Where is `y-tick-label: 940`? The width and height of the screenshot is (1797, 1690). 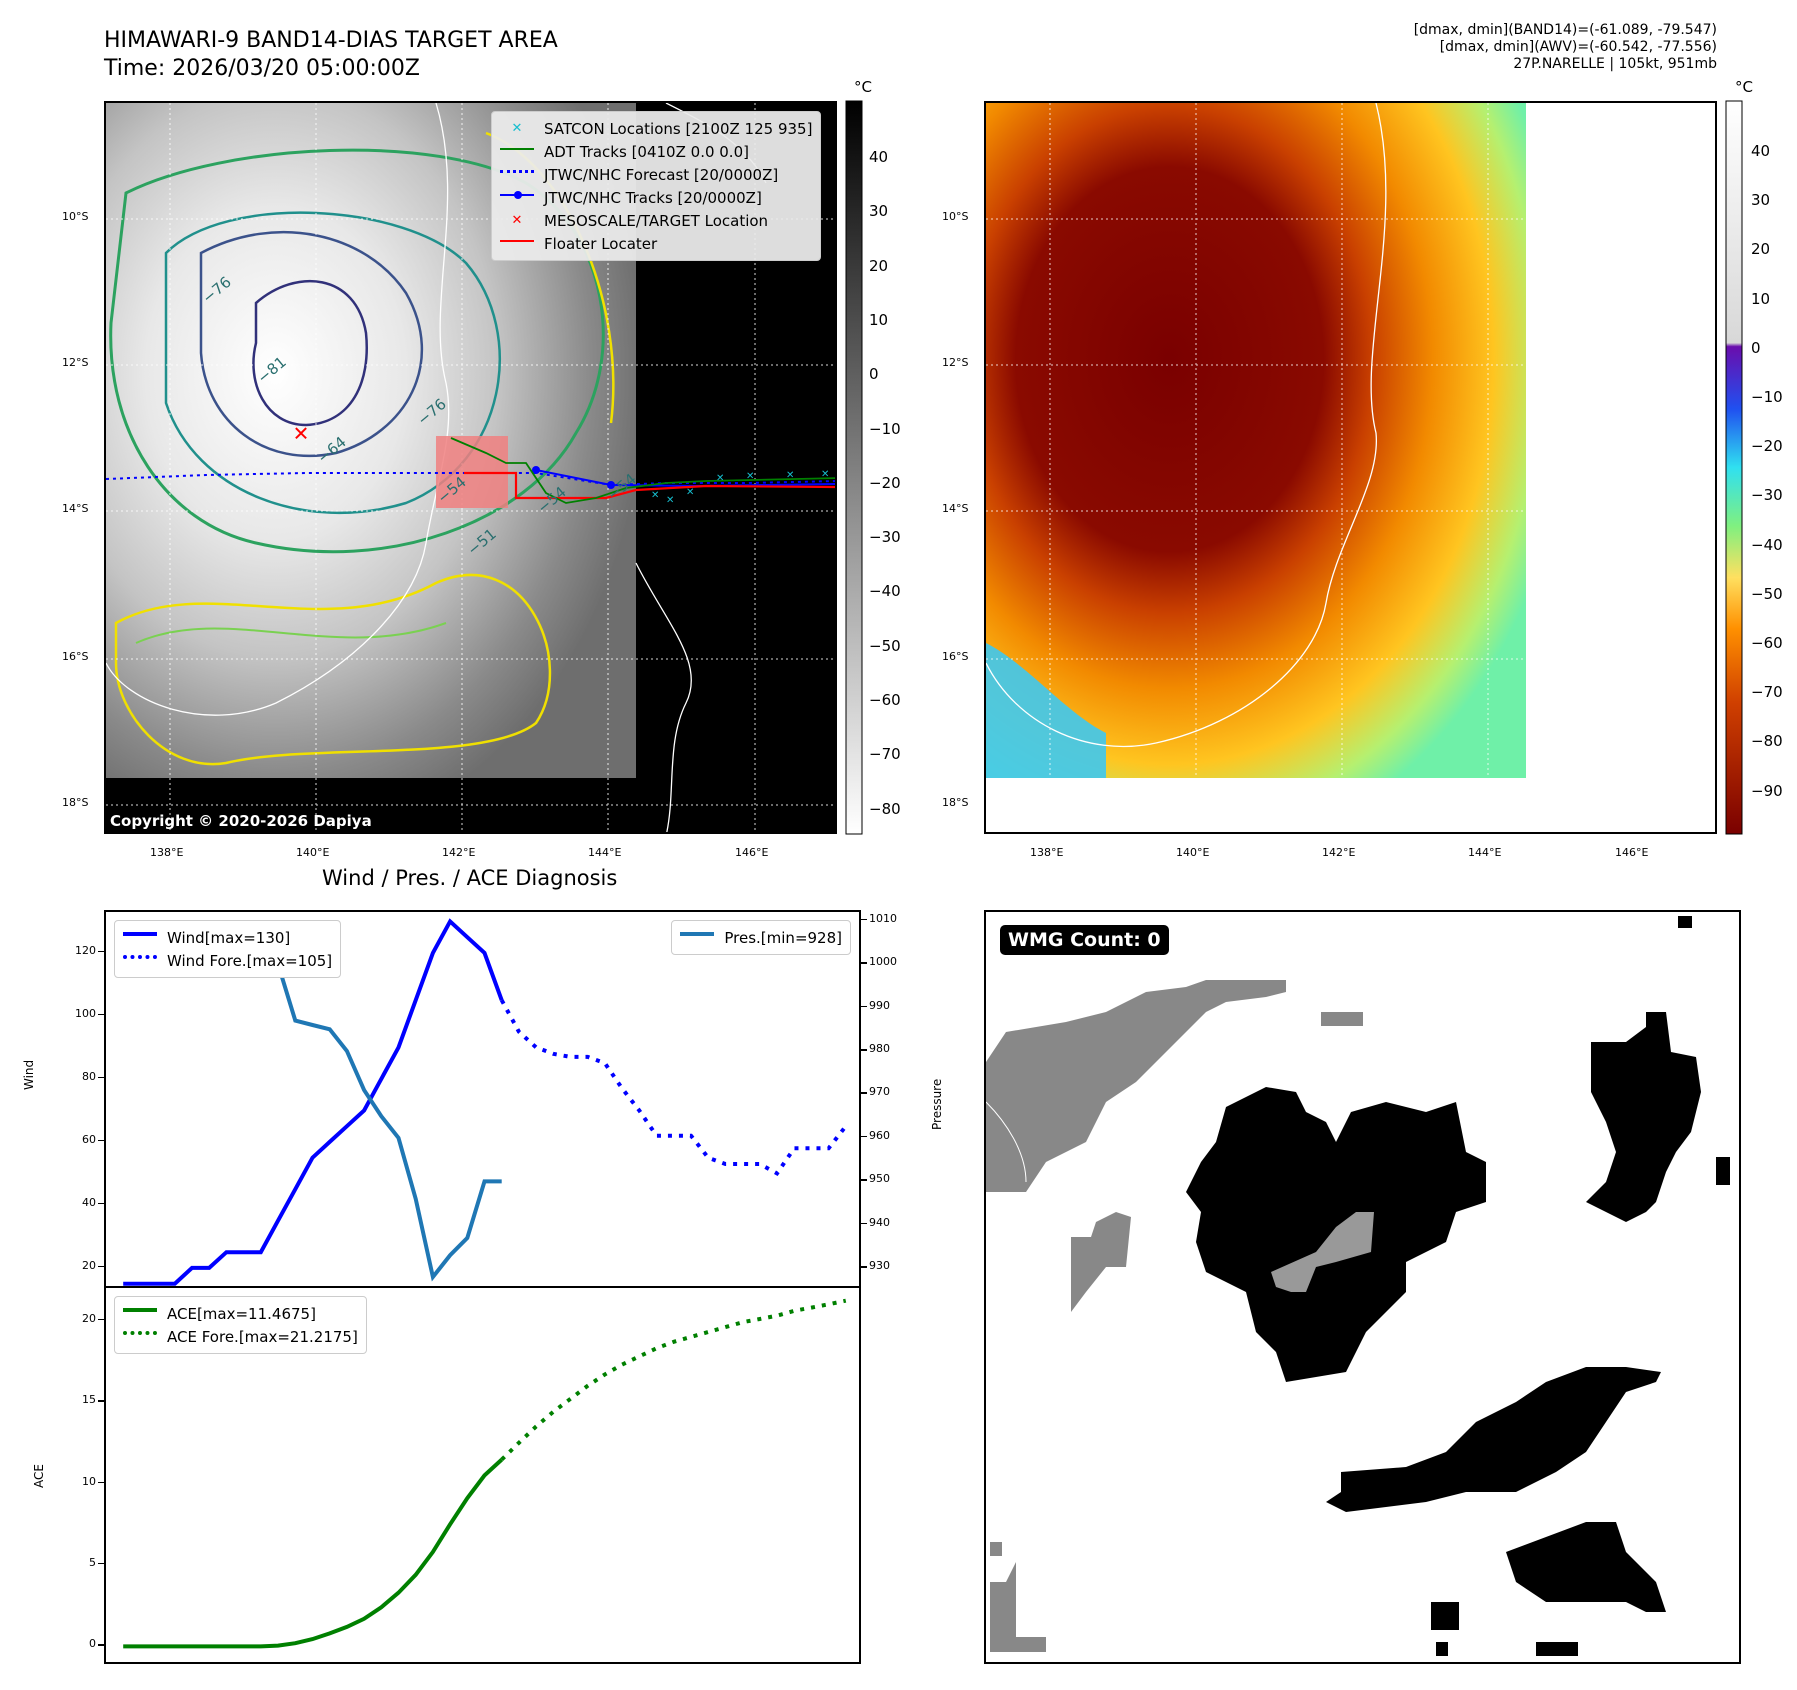
y-tick-label: 940 is located at coordinates (879, 1222).